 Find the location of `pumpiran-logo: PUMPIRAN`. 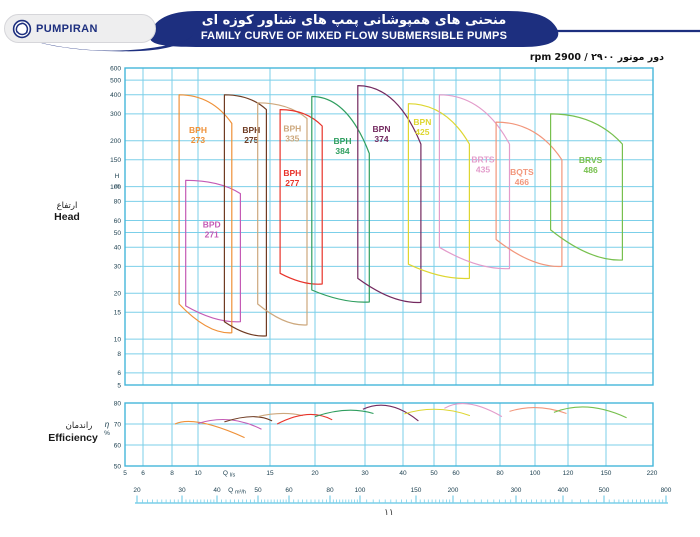

pumpiran-logo: PUMPIRAN is located at coordinates (80, 28).